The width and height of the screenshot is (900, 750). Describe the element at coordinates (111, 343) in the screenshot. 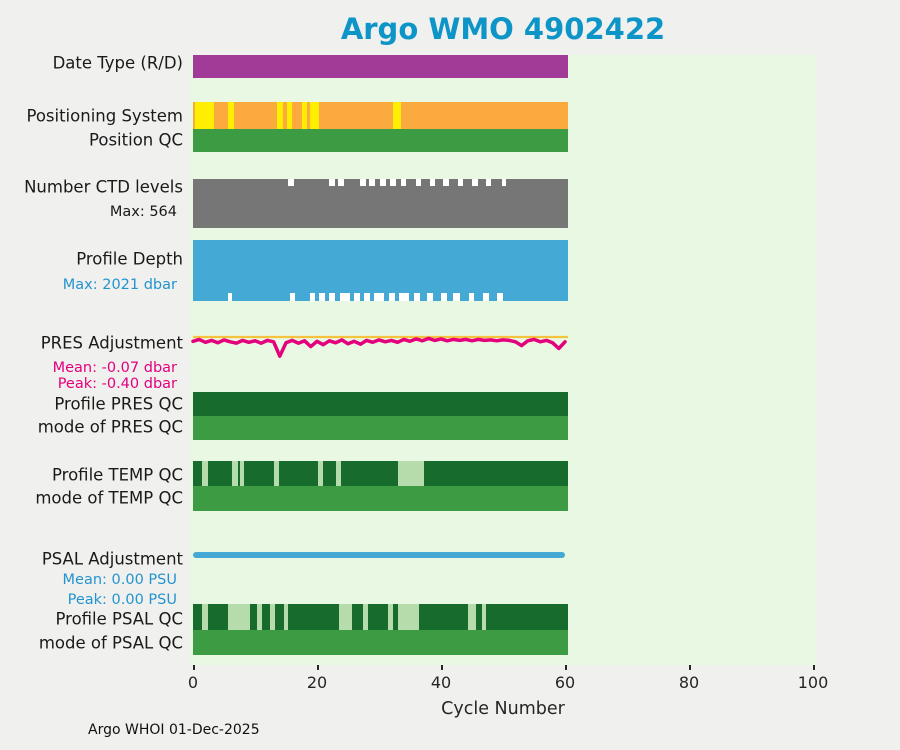

I see `pres-adjustment-label: PRES Adjustment` at that location.